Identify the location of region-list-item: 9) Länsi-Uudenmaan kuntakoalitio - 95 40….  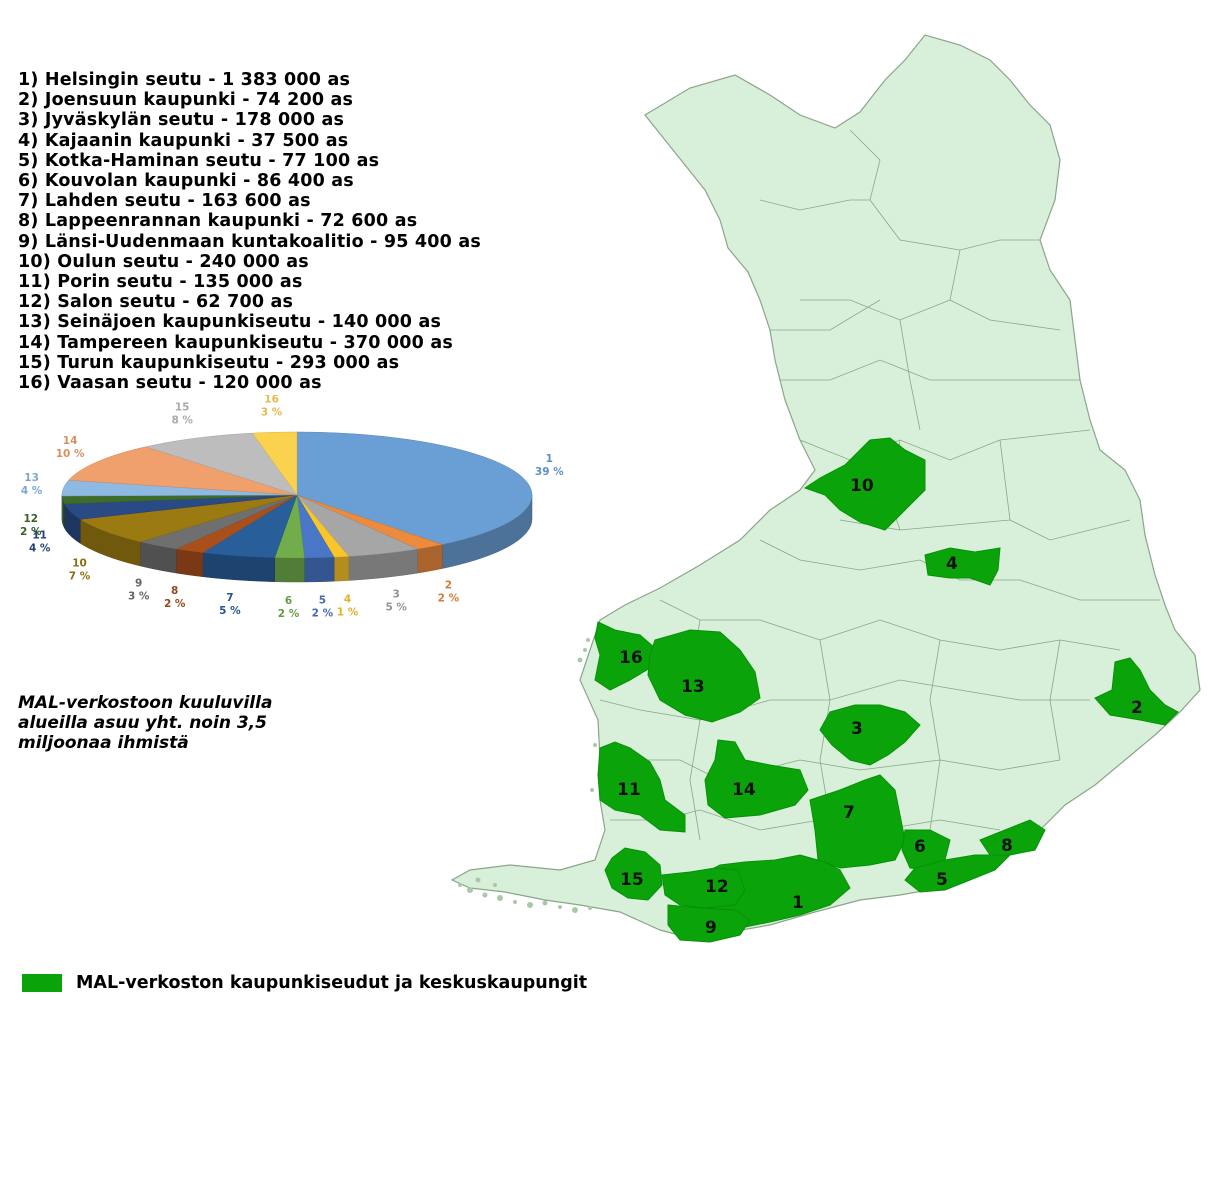
(249, 241).